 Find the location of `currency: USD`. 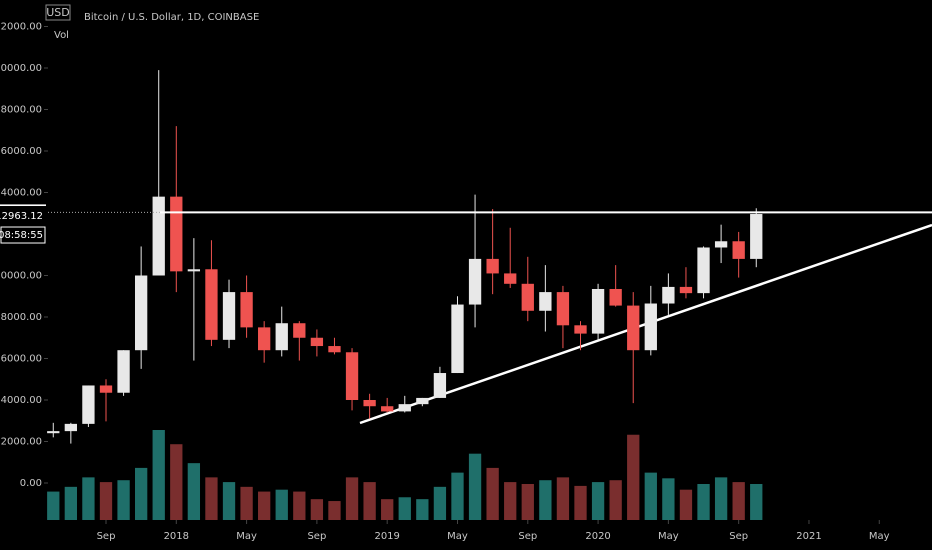

currency: USD is located at coordinates (58, 12).